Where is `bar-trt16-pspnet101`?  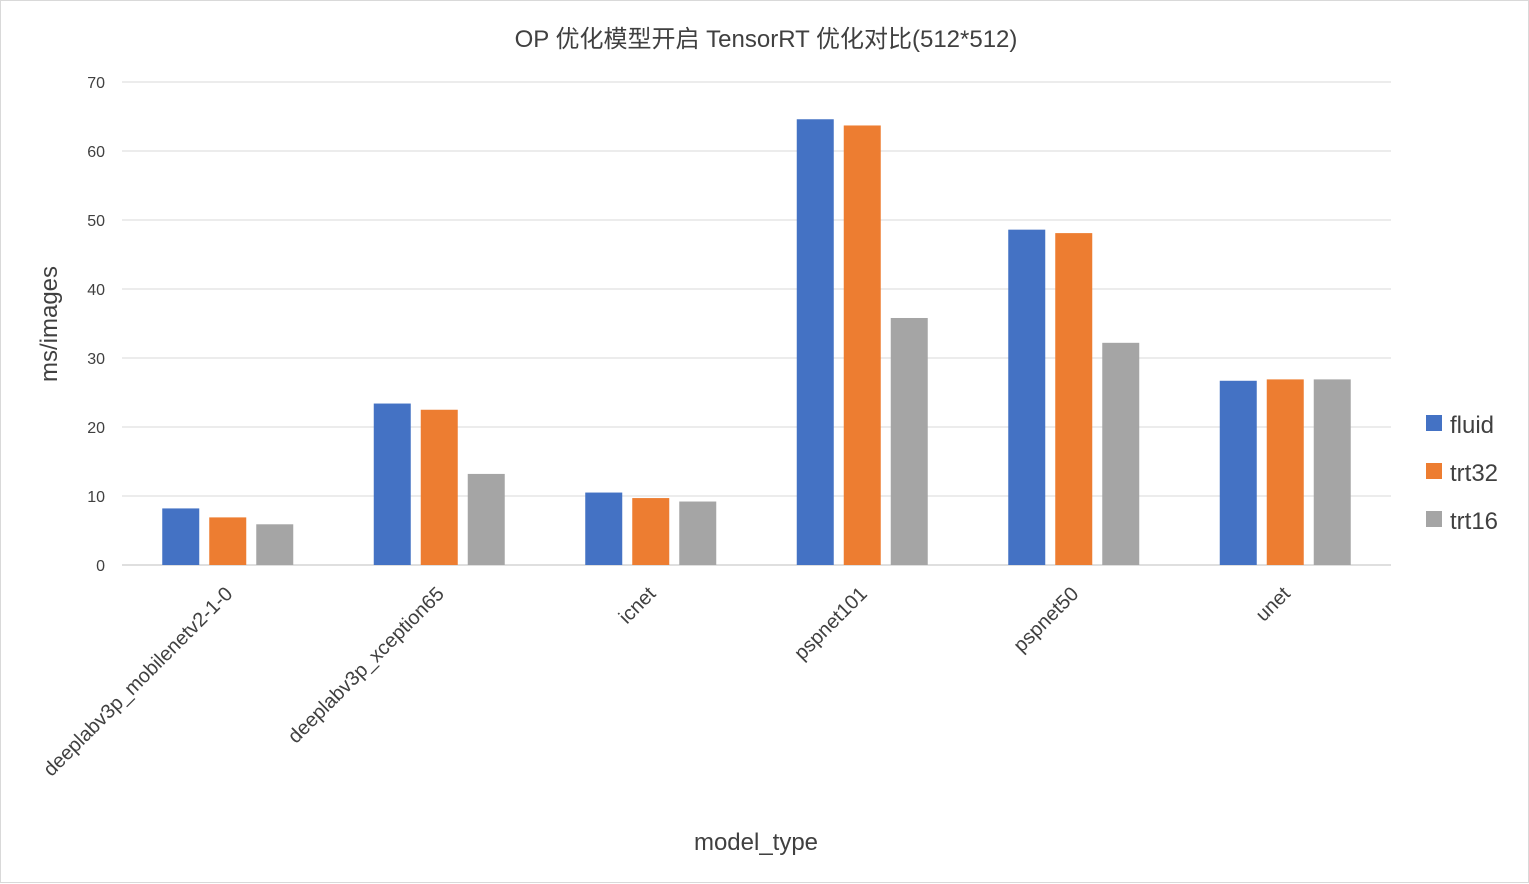
bar-trt16-pspnet101 is located at coordinates (909, 441).